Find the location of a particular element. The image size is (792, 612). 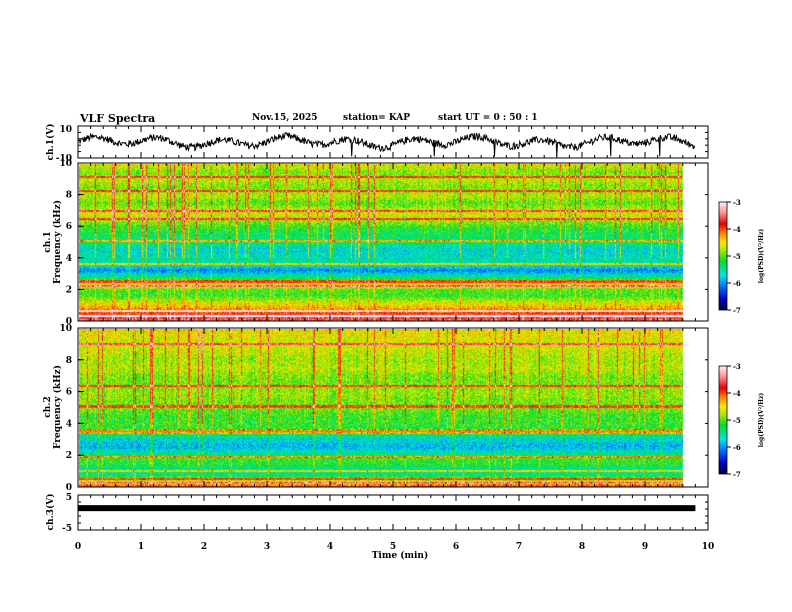

x-tick-label: 3 is located at coordinates (267, 547).